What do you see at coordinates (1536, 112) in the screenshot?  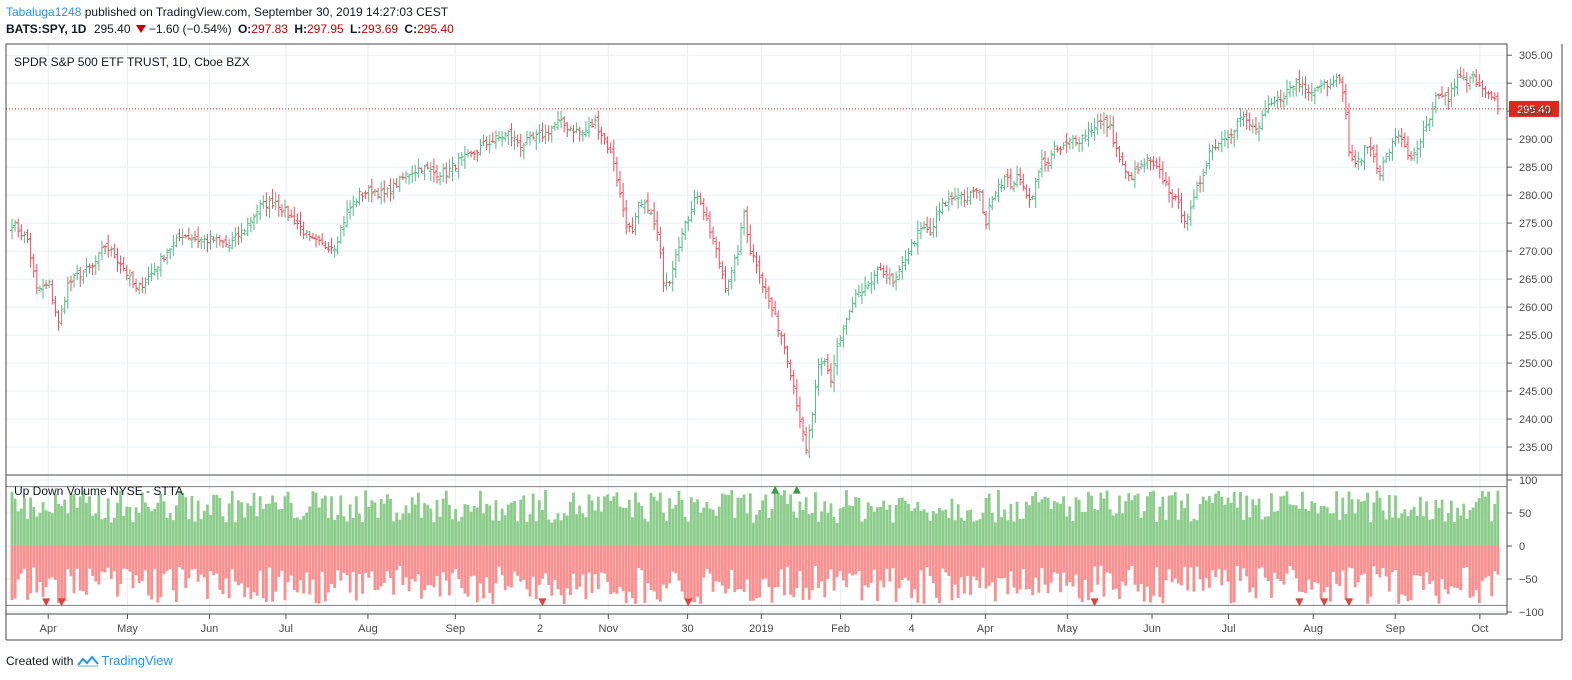 I see `price-tick-label: 295.00` at bounding box center [1536, 112].